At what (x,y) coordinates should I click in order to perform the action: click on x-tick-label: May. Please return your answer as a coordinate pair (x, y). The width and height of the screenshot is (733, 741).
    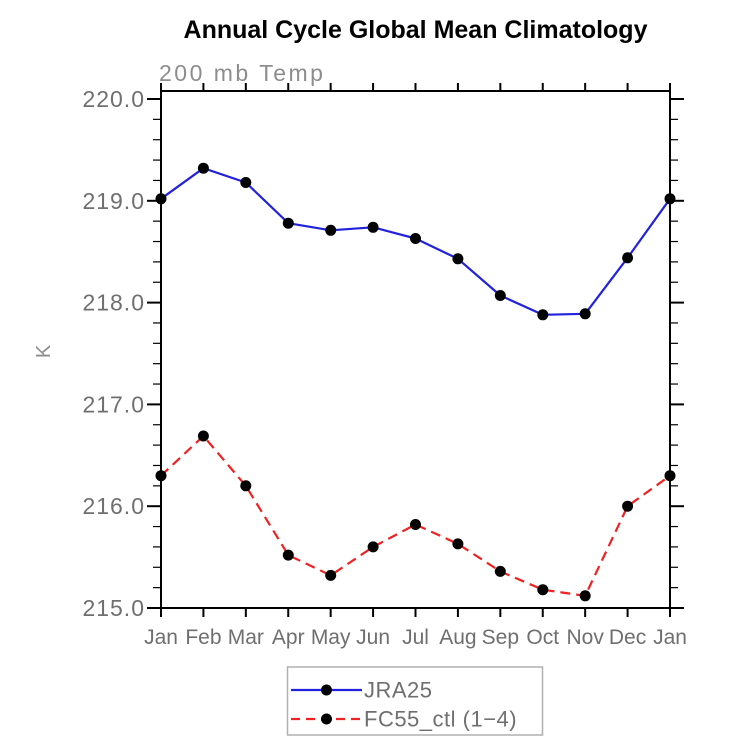
    Looking at the image, I should click on (331, 637).